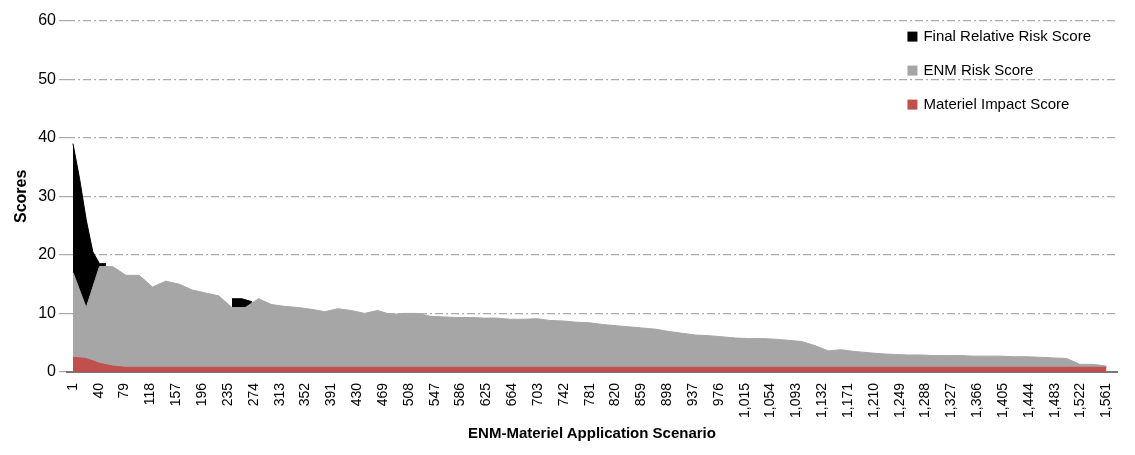 This screenshot has width=1135, height=455. What do you see at coordinates (562, 394) in the screenshot?
I see `x-tick-label: 742` at bounding box center [562, 394].